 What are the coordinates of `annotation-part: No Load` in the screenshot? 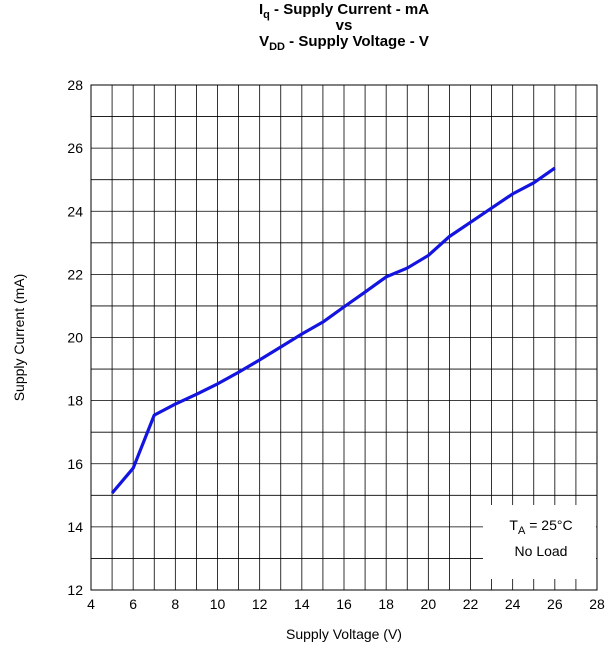 It's located at (541, 551).